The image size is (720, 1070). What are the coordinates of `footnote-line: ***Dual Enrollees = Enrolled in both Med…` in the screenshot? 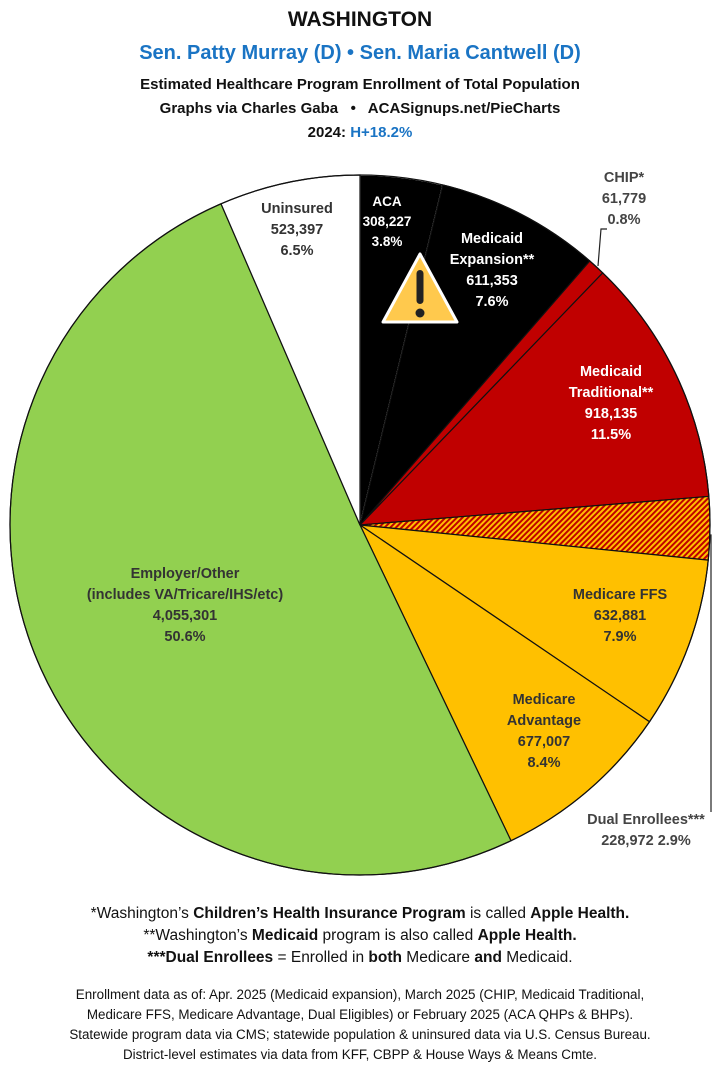 It's located at (360, 958).